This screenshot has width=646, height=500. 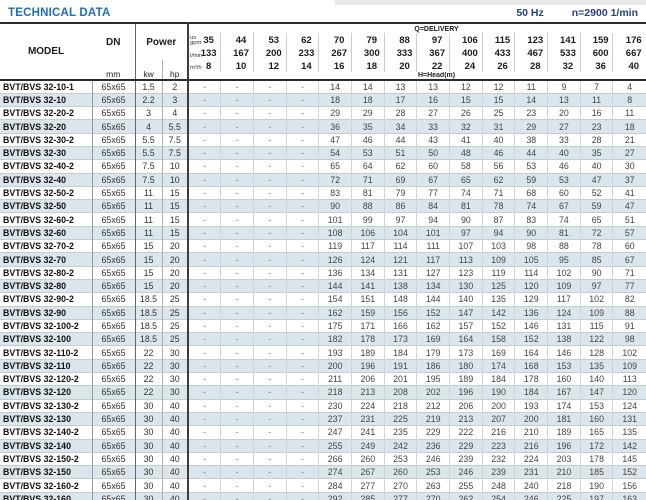 What do you see at coordinates (433, 246) in the screenshot?
I see `head-value-cell: 111` at bounding box center [433, 246].